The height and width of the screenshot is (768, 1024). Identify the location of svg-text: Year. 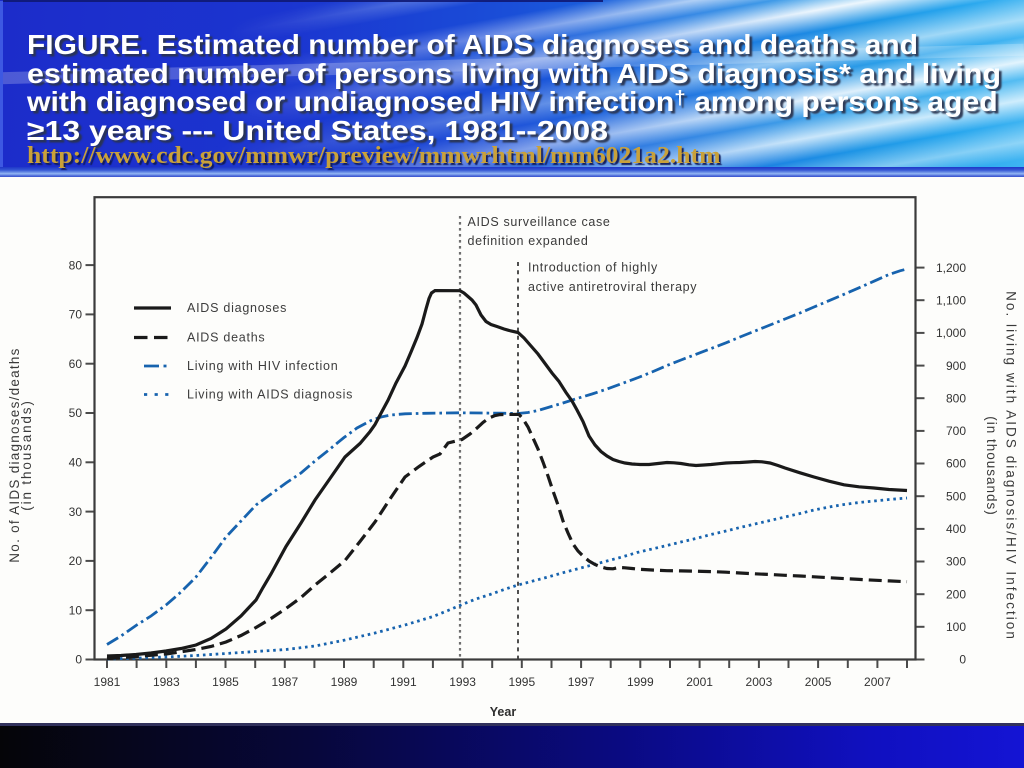
(503, 712).